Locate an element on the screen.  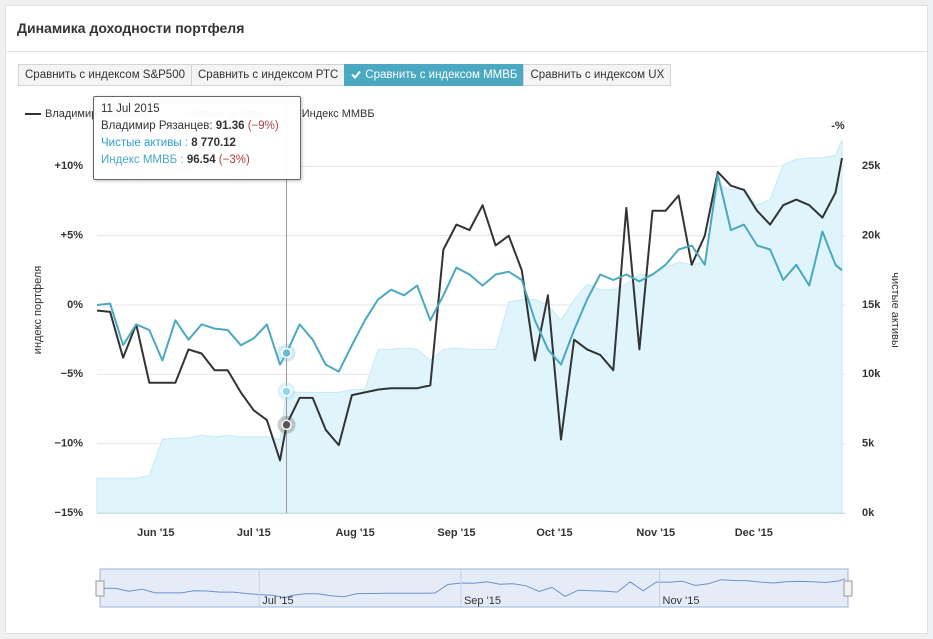
tooltip-change: (−9%) is located at coordinates (263, 126).